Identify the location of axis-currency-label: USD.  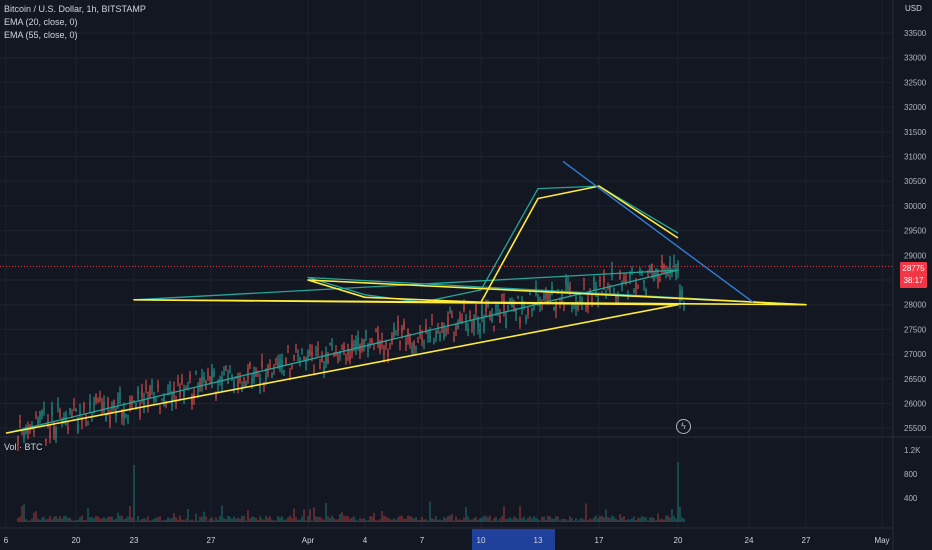
(913, 8).